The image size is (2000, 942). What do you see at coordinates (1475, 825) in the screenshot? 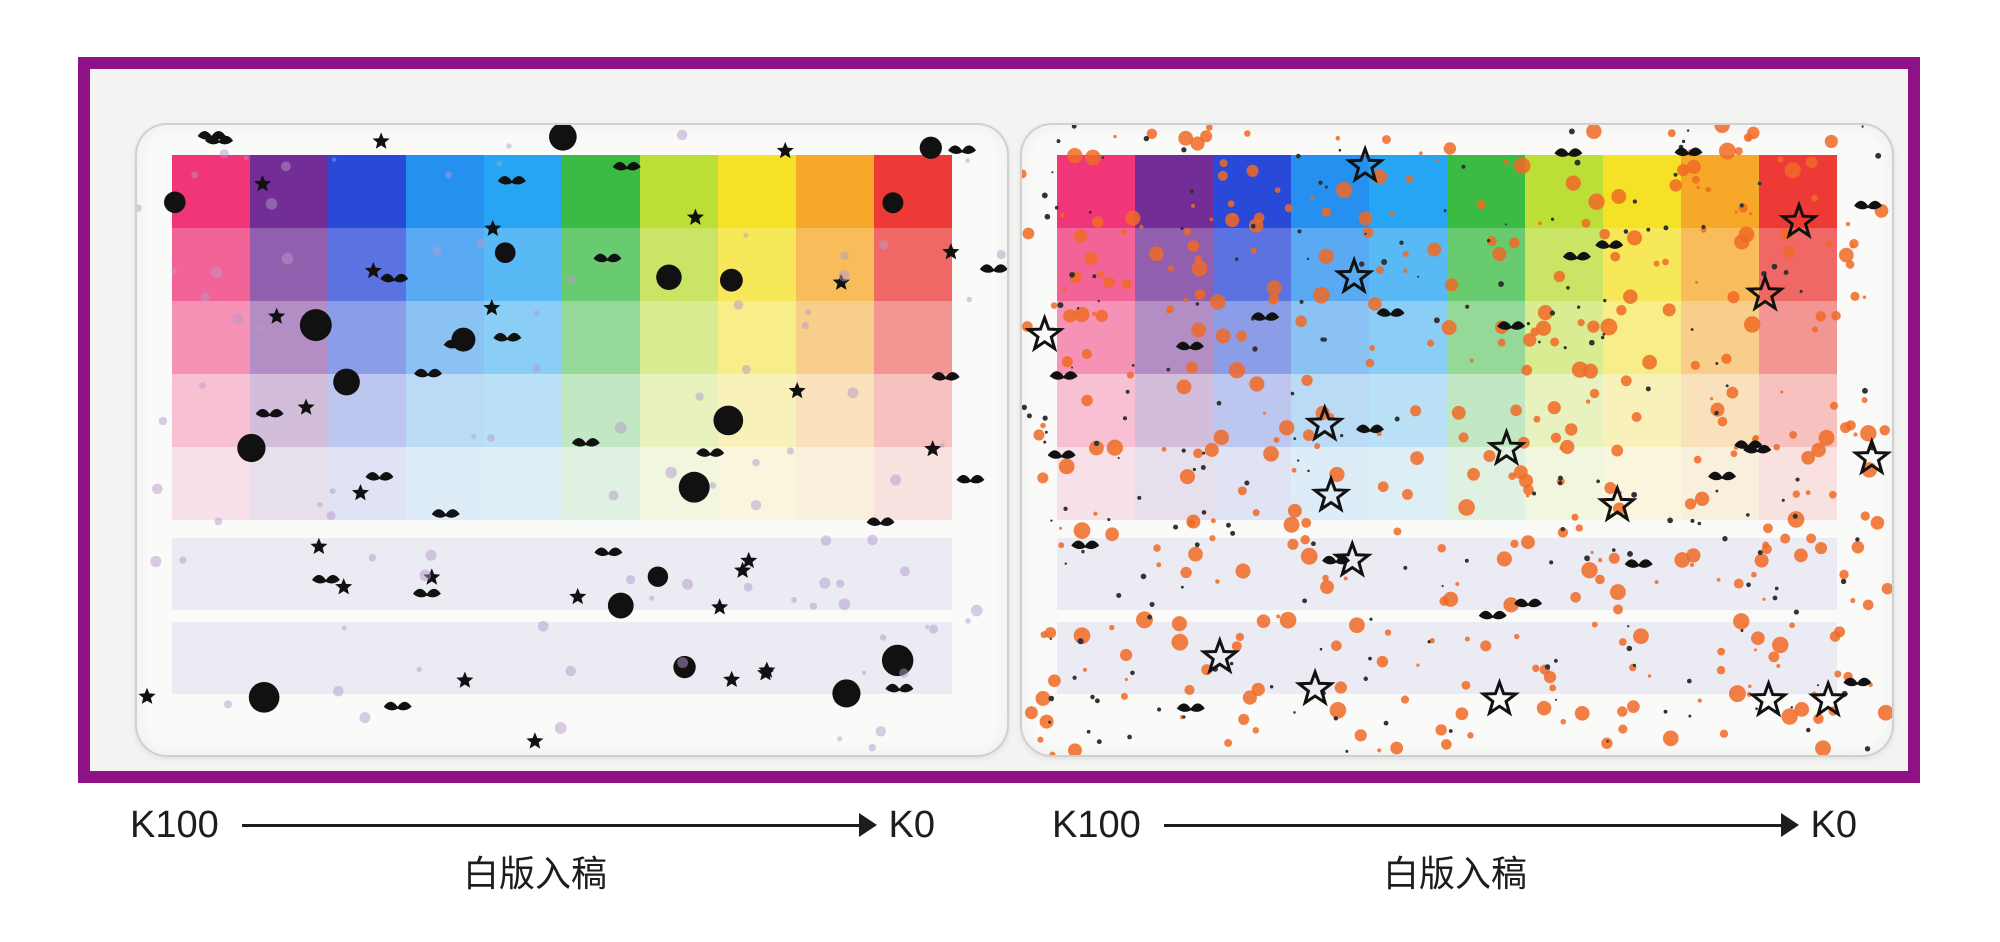
I see `arrow-line` at bounding box center [1475, 825].